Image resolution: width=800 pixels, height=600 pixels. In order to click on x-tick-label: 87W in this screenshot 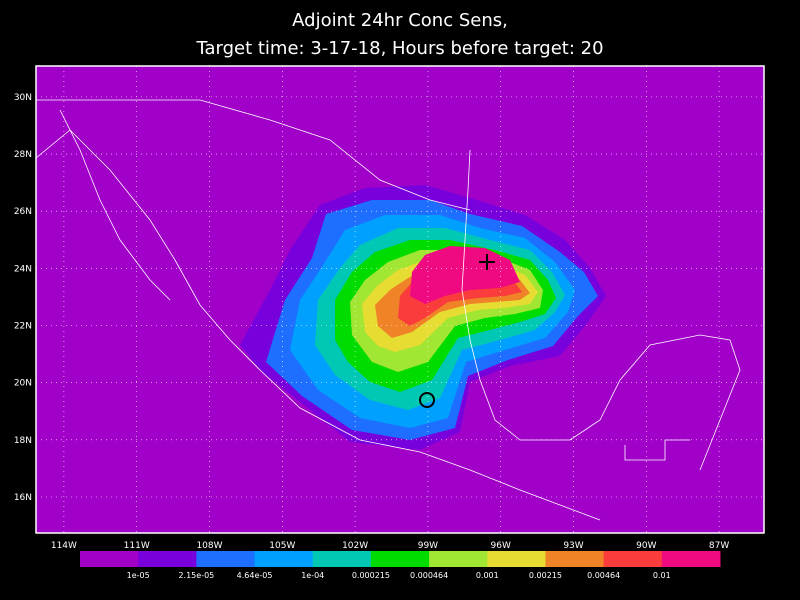, I will do `click(719, 546)`.